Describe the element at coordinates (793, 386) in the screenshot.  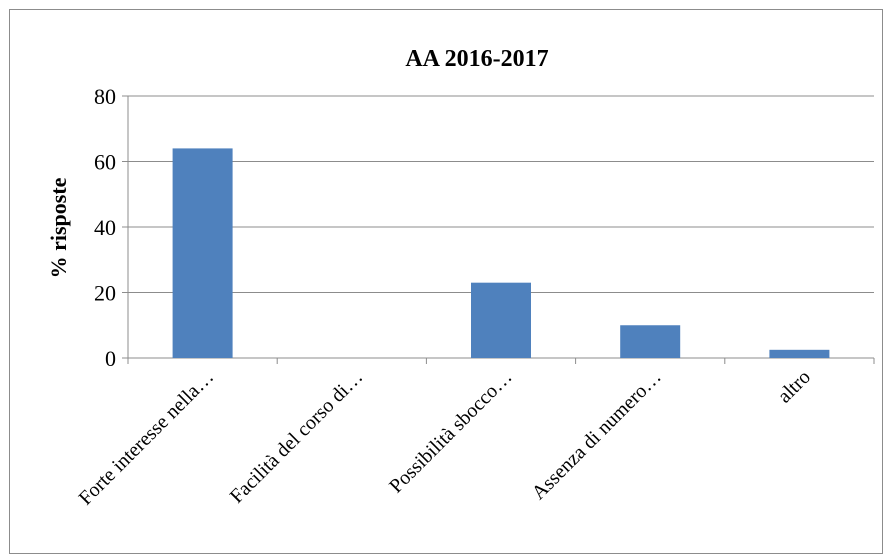
I see `x-category-label: altro` at that location.